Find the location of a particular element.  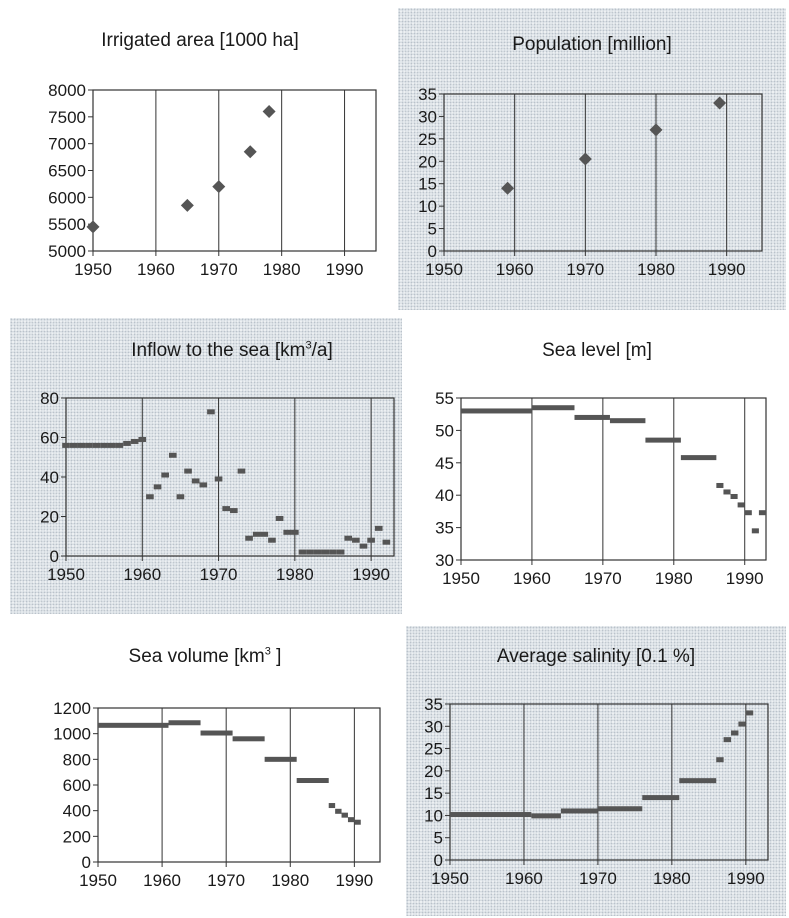

chart-title: Sea volume [km3 ] is located at coordinates (205, 657).